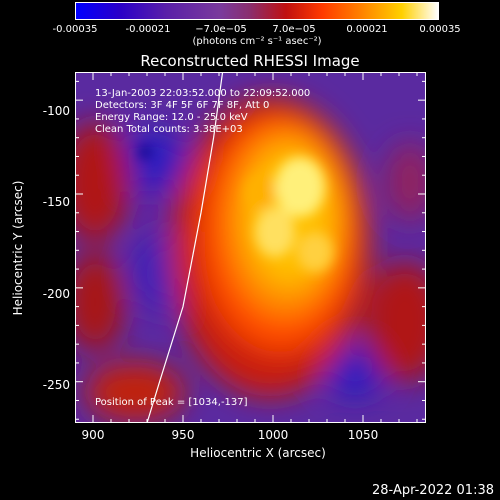 Image resolution: width=500 pixels, height=500 pixels. I want to click on colorbar-tick: 7.0e−05, so click(294, 29).